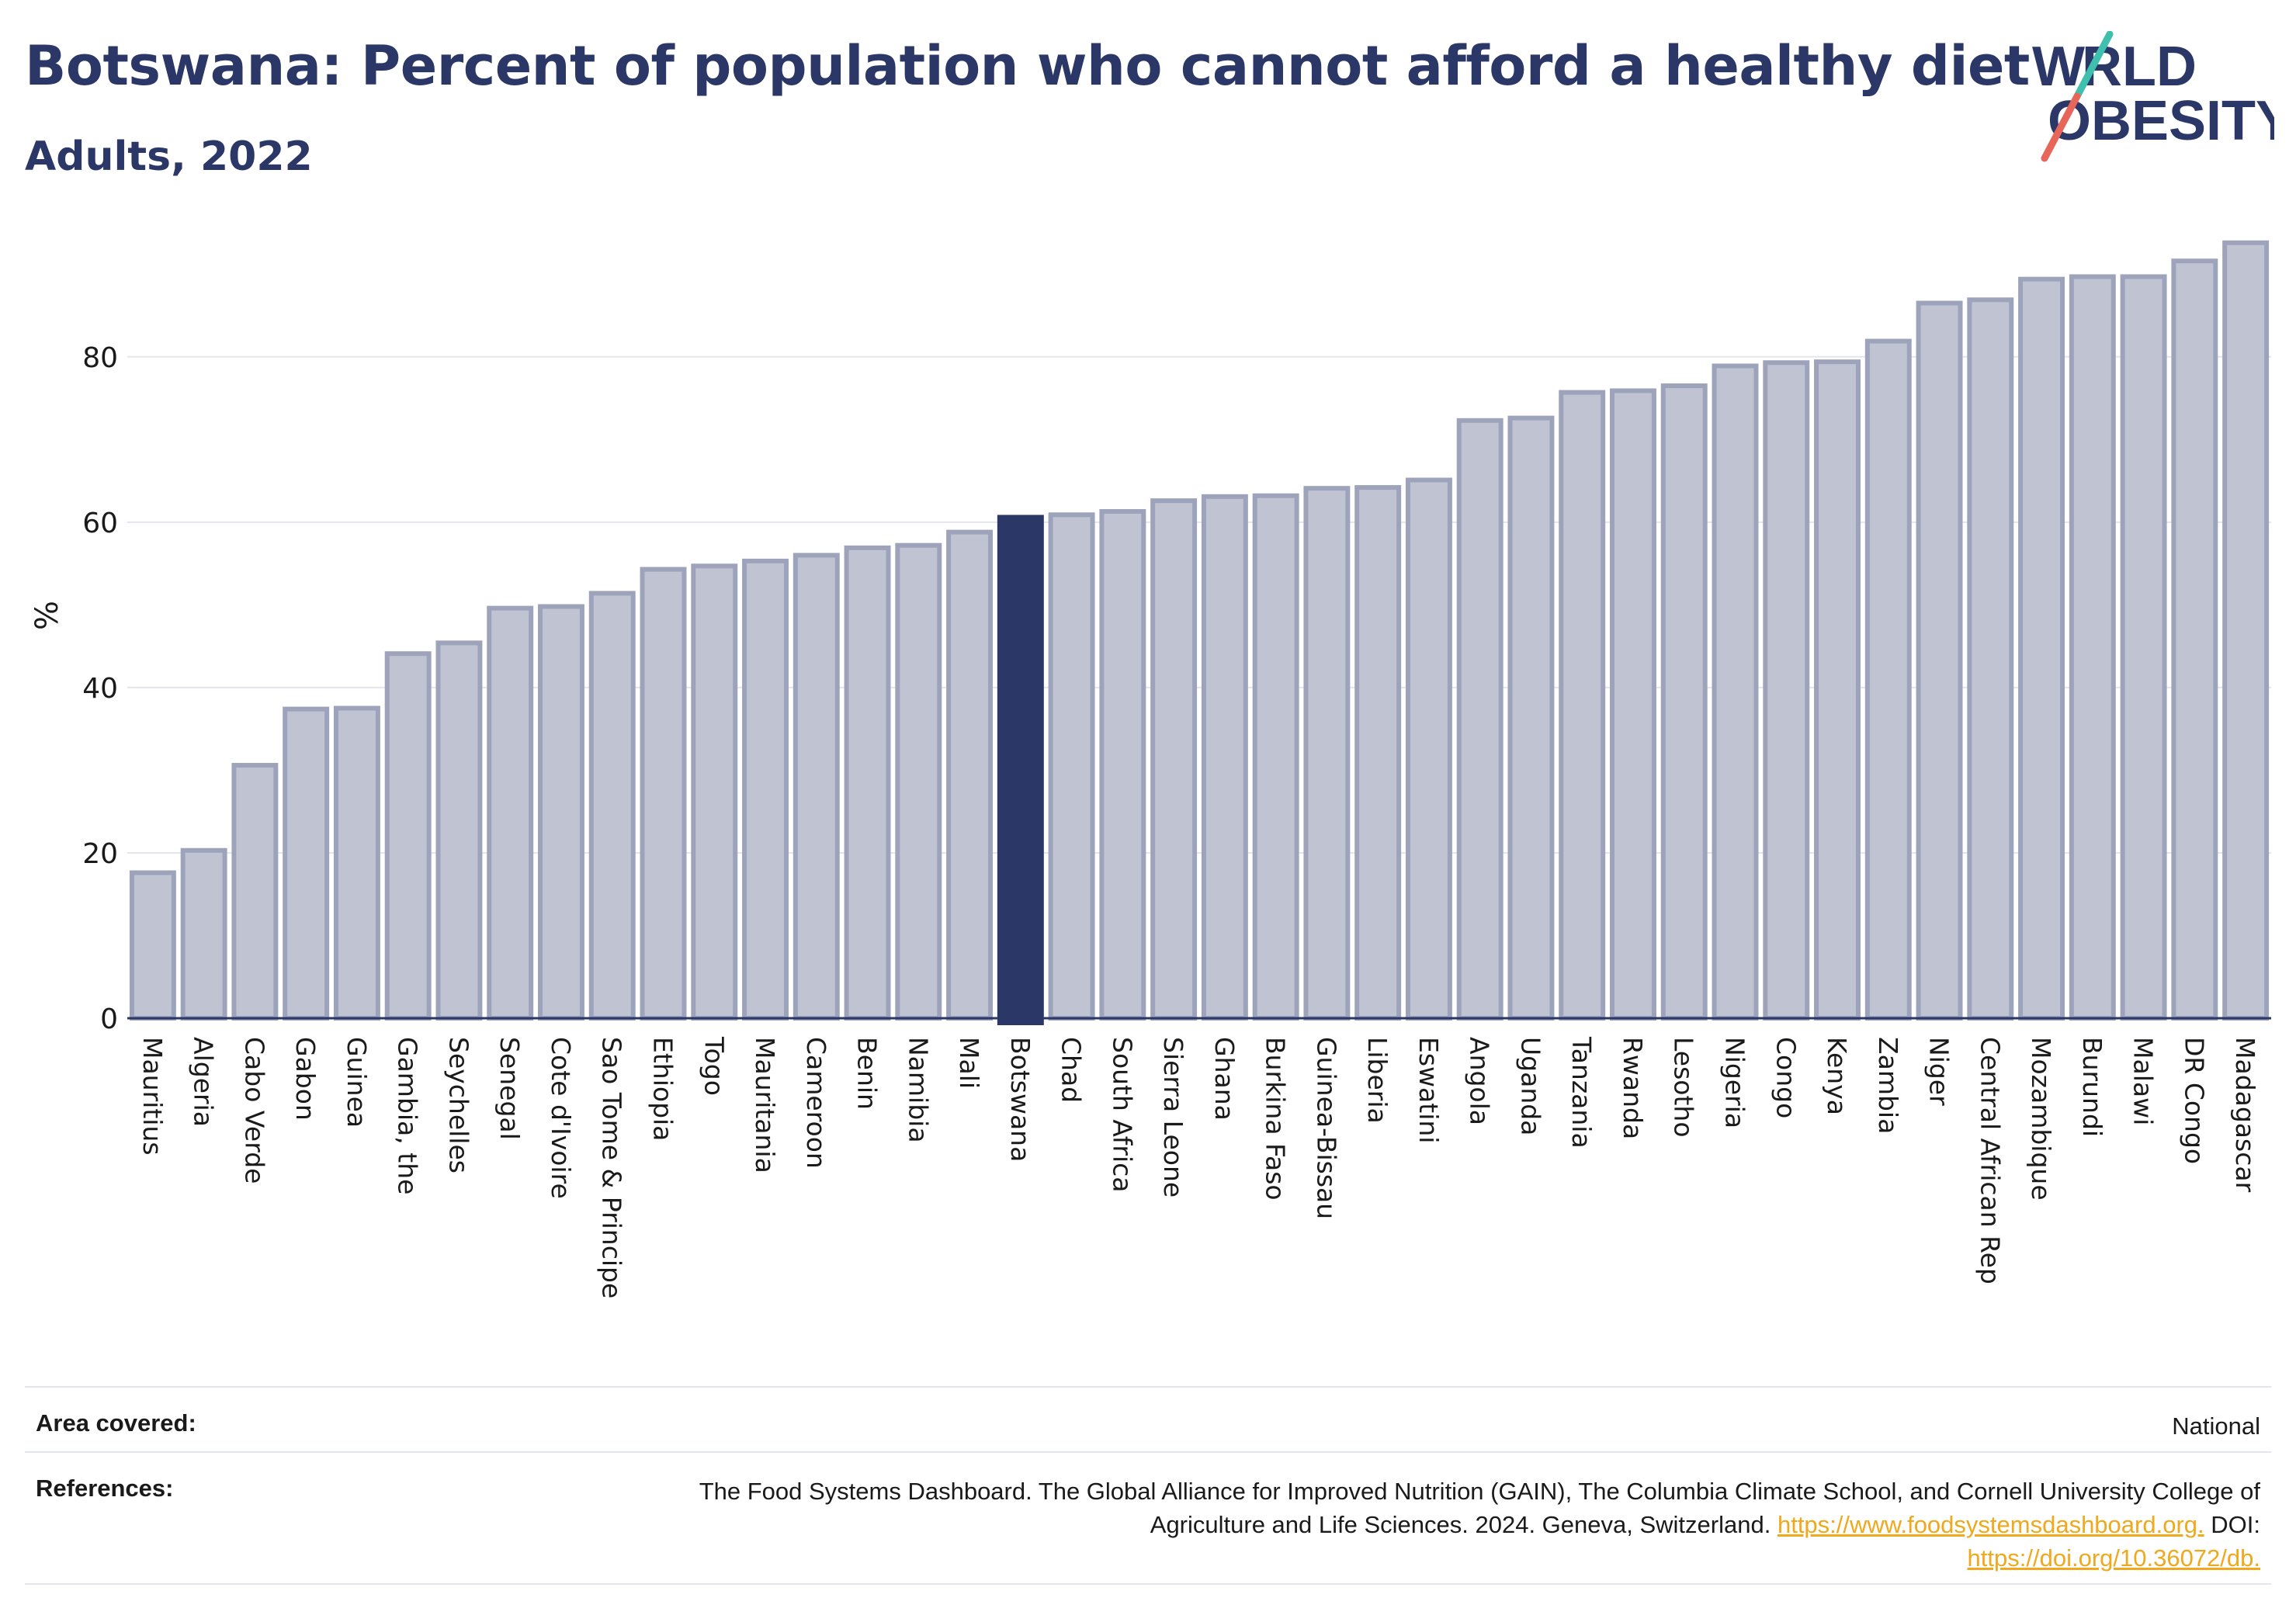 Image resolution: width=2296 pixels, height=1622 pixels. Describe the element at coordinates (100, 358) in the screenshot. I see `y-tick-label: 80` at that location.